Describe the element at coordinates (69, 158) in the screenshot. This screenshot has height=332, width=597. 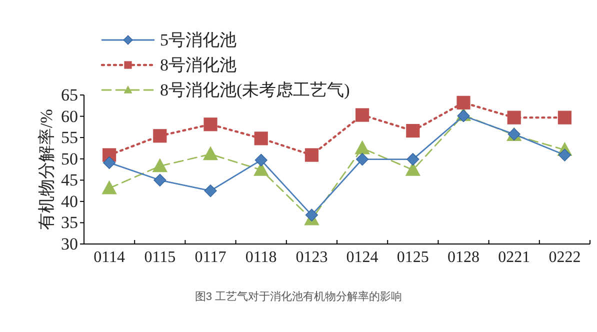
I see `y-tick-label: 50` at that location.